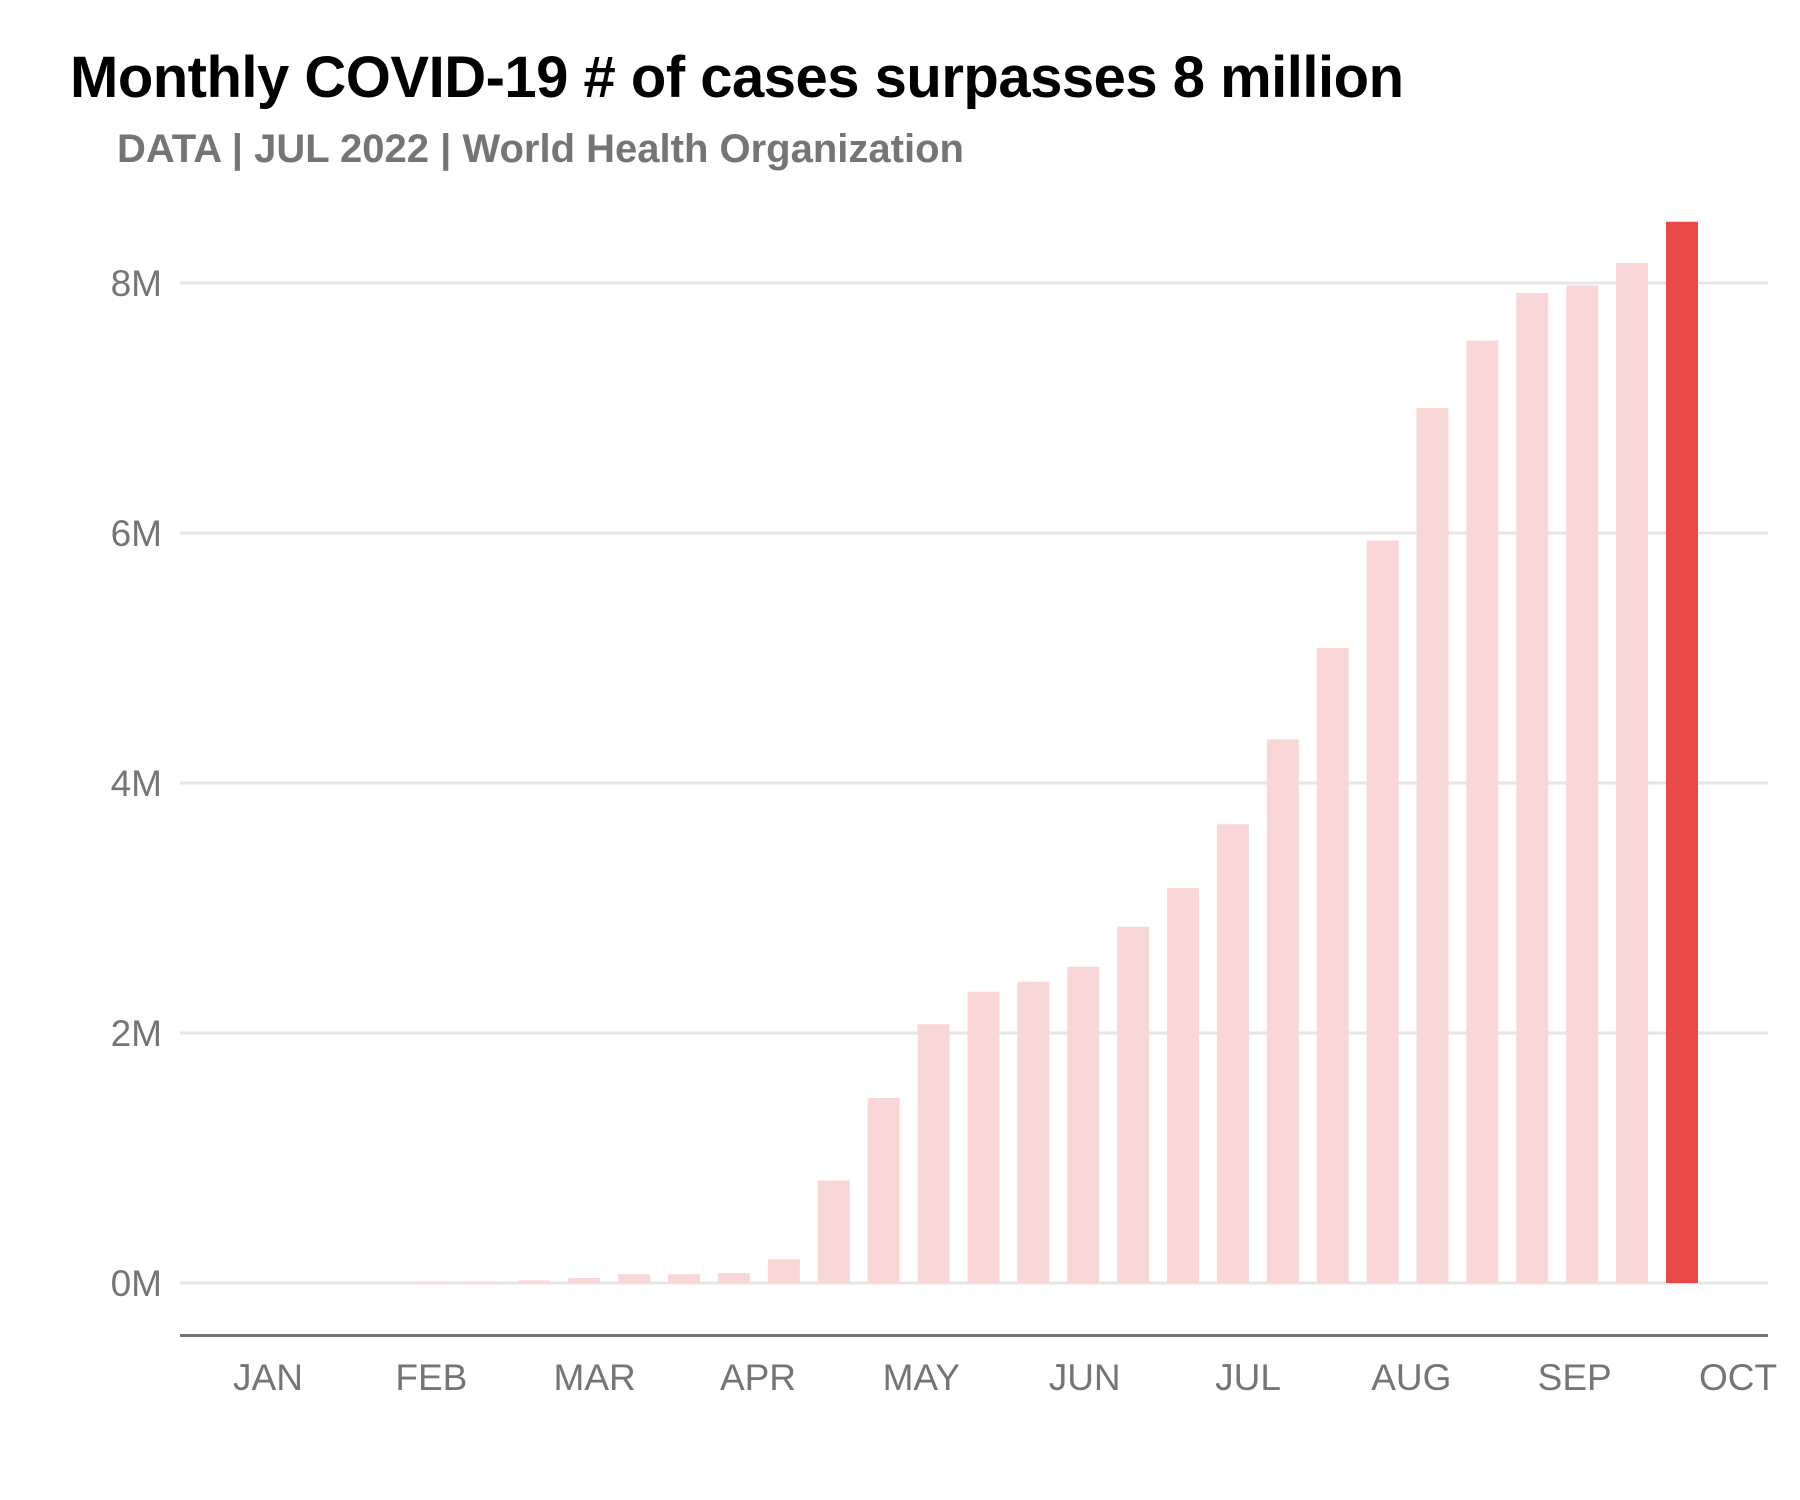  What do you see at coordinates (1411, 1377) in the screenshot?
I see `x-tick-label: AUG` at bounding box center [1411, 1377].